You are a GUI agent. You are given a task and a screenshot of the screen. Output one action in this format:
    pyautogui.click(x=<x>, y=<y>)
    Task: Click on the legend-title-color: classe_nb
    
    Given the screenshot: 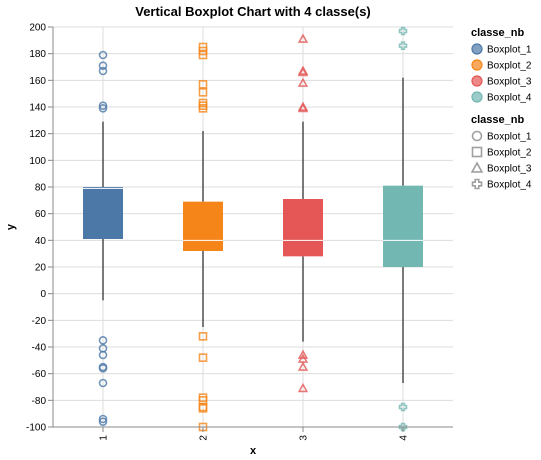 What is the action you would take?
    pyautogui.click(x=497, y=33)
    